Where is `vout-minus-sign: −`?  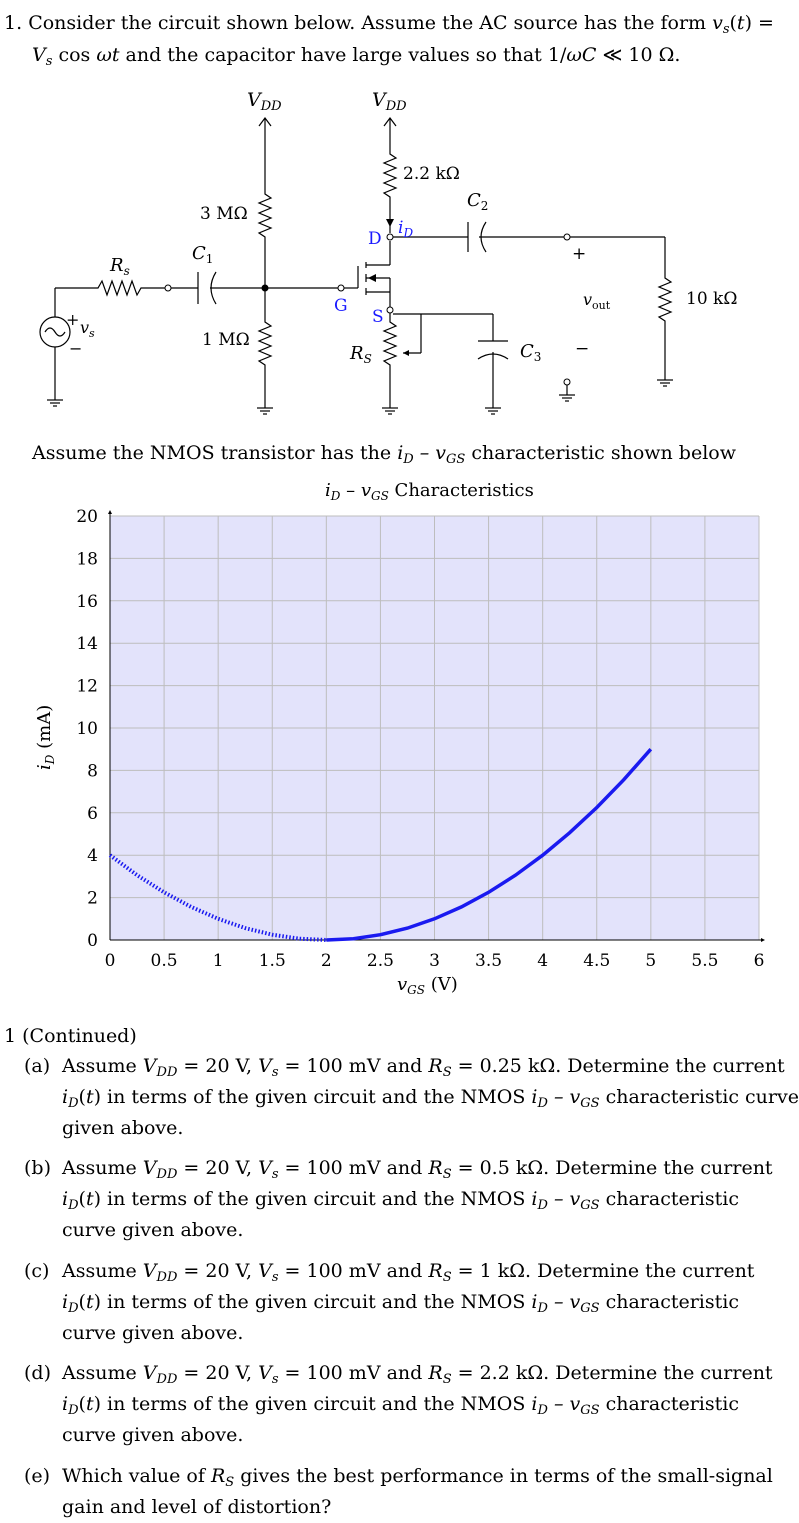
vout-minus-sign: − is located at coordinates (582, 349).